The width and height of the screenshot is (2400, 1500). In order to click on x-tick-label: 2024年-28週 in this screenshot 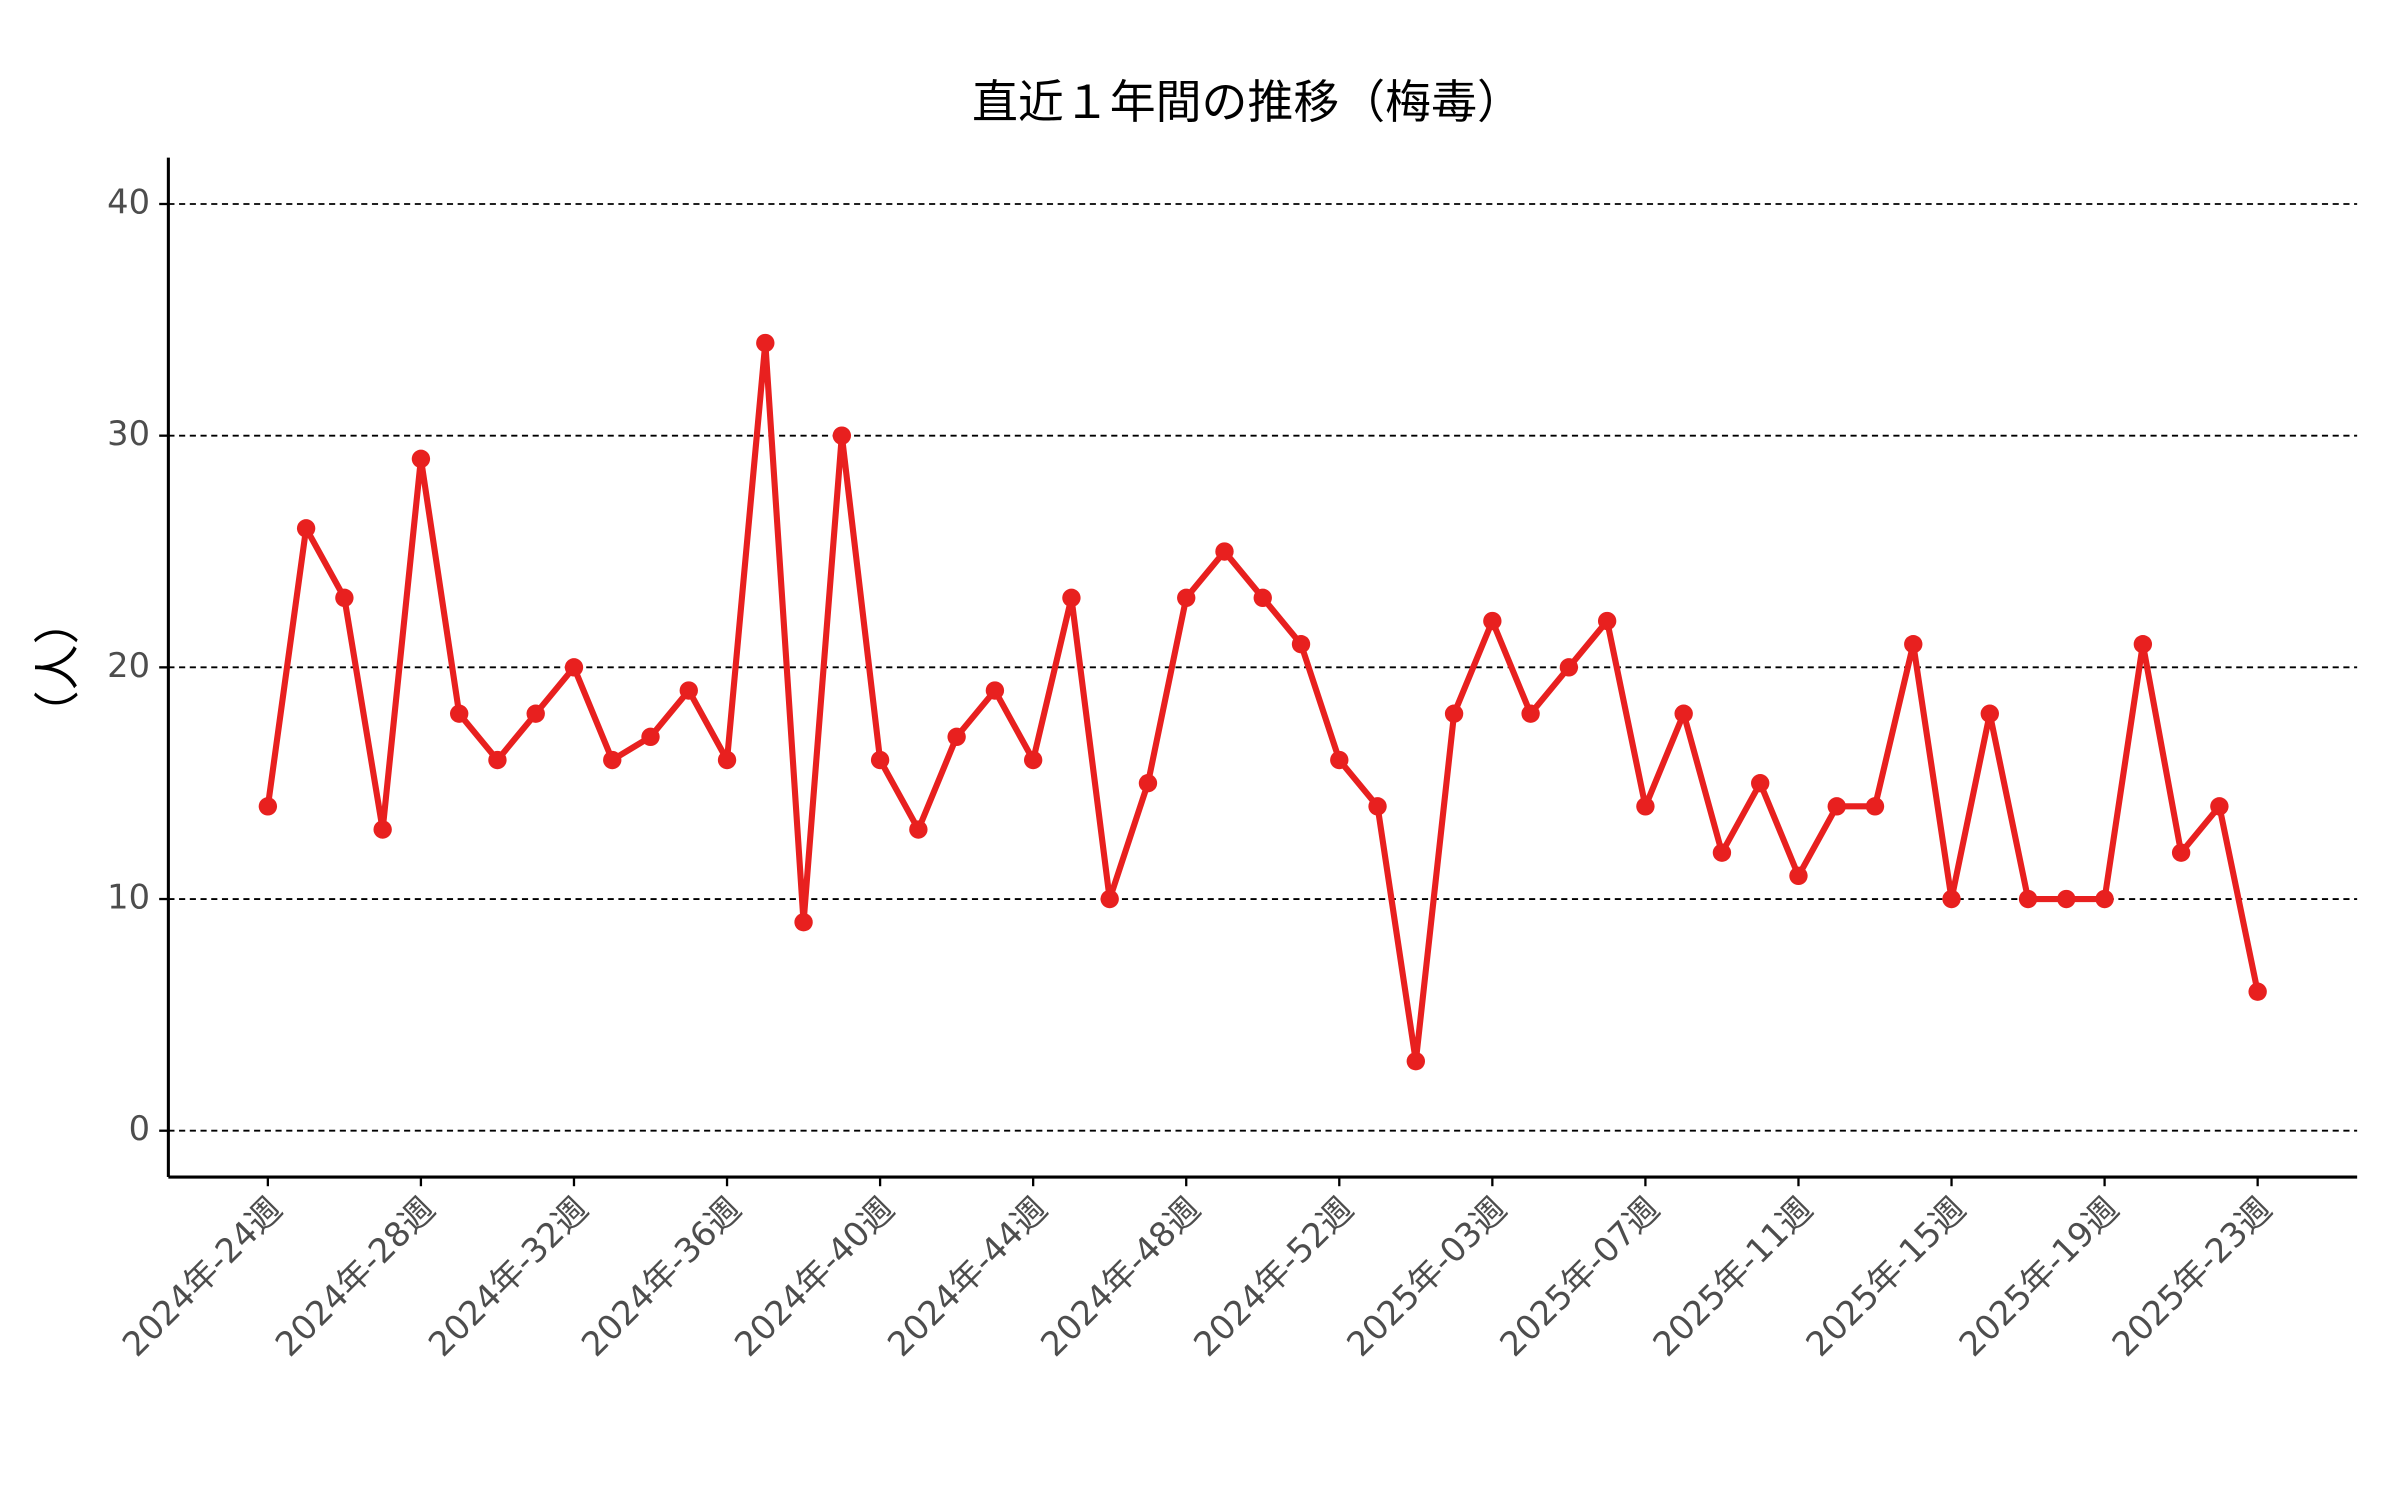, I will do `click(355, 1276)`.